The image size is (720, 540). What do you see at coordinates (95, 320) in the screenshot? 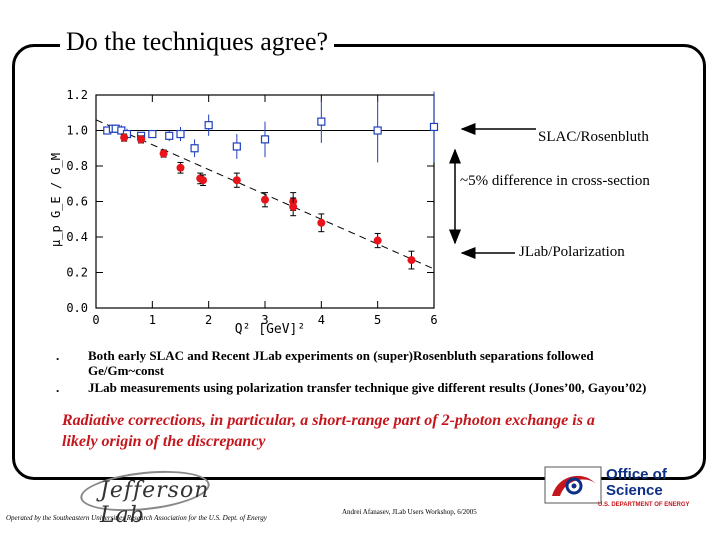
I see `x-tick-label: 0` at bounding box center [95, 320].